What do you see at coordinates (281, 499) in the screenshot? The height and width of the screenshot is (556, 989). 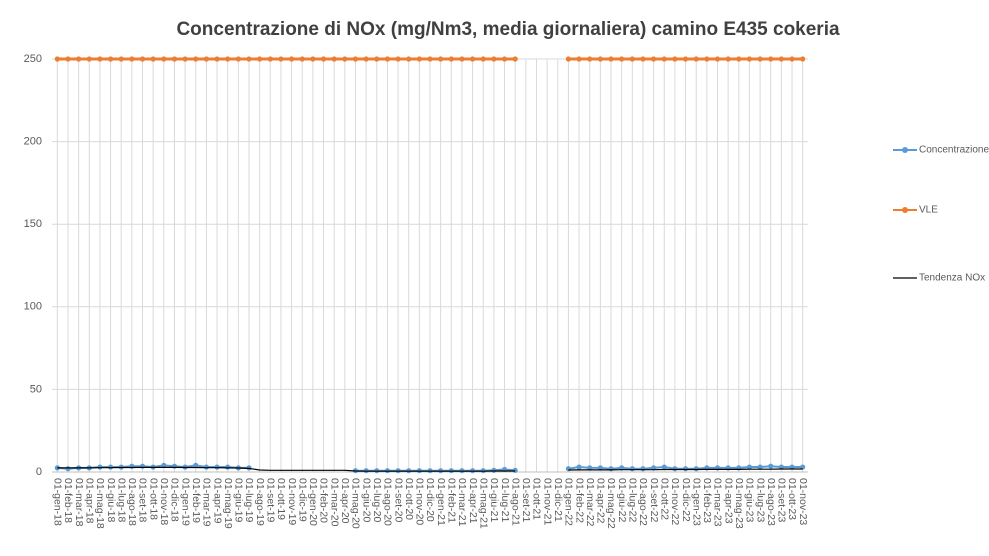 I see `x-tick-label: 01-ott-19` at bounding box center [281, 499].